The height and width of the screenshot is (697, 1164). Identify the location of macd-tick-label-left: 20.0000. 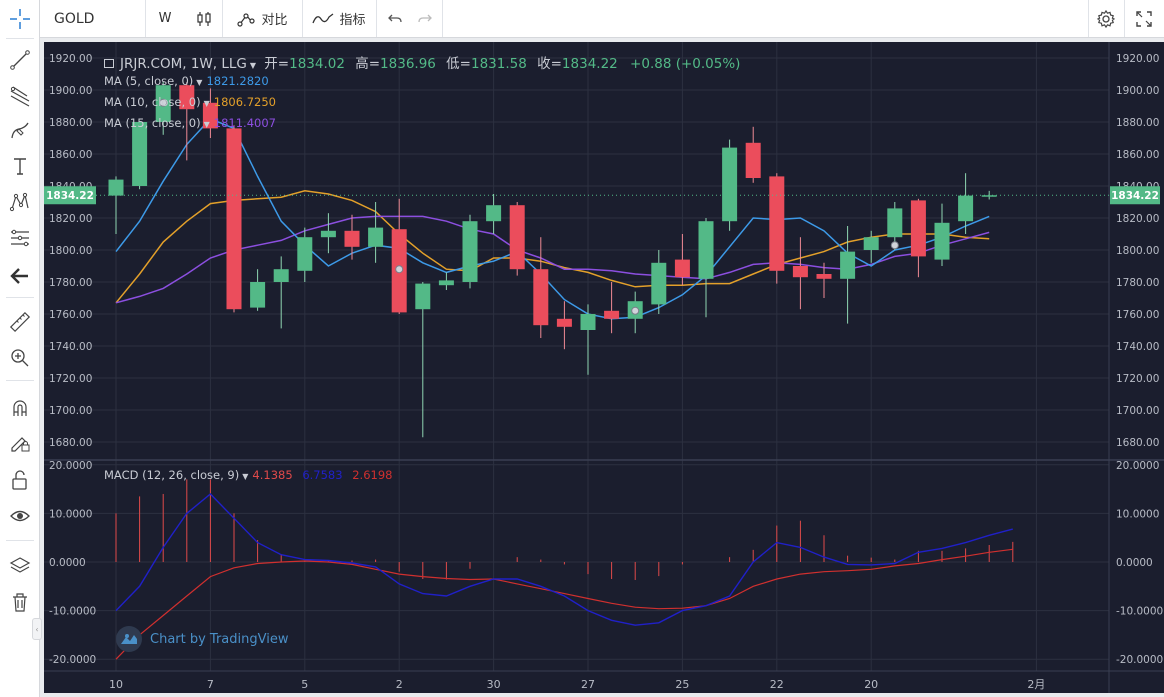
(70, 466).